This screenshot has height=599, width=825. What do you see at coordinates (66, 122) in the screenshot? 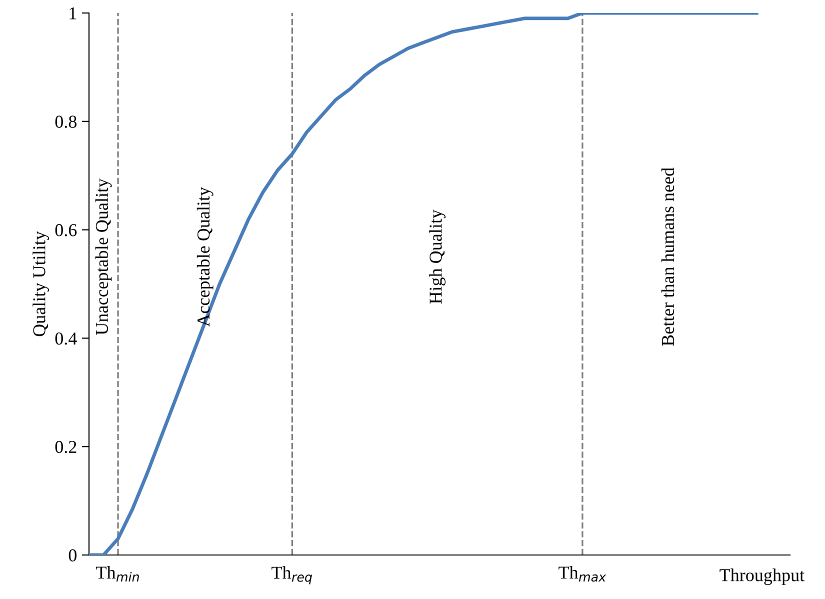
I see `y-tick-label: 0.8` at bounding box center [66, 122].